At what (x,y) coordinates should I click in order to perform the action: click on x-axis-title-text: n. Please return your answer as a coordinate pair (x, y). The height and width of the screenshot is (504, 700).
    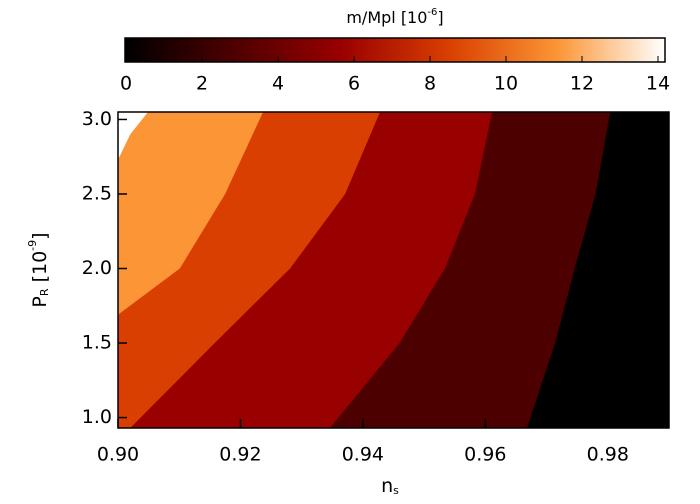
    Looking at the image, I should click on (387, 486).